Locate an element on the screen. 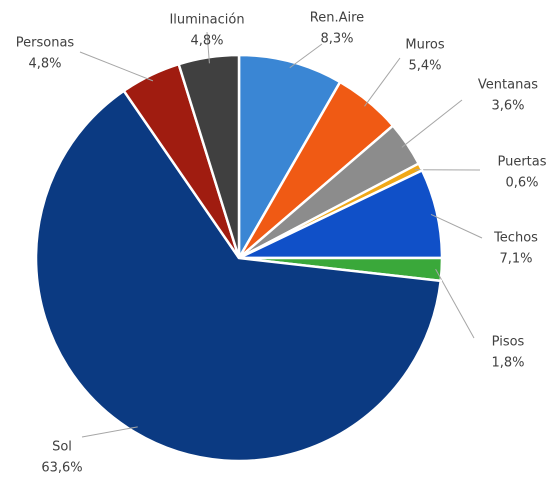 The image size is (556, 479). slice-label: Sol is located at coordinates (62, 447).